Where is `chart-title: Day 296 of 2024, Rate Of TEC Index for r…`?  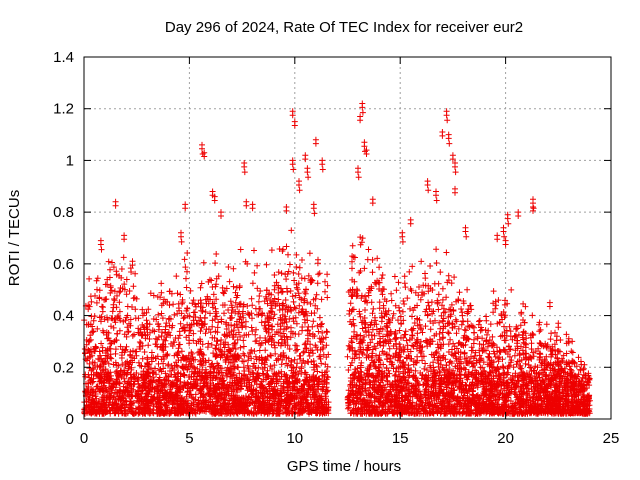
chart-title: Day 296 of 2024, Rate Of TEC Index for r… is located at coordinates (344, 27).